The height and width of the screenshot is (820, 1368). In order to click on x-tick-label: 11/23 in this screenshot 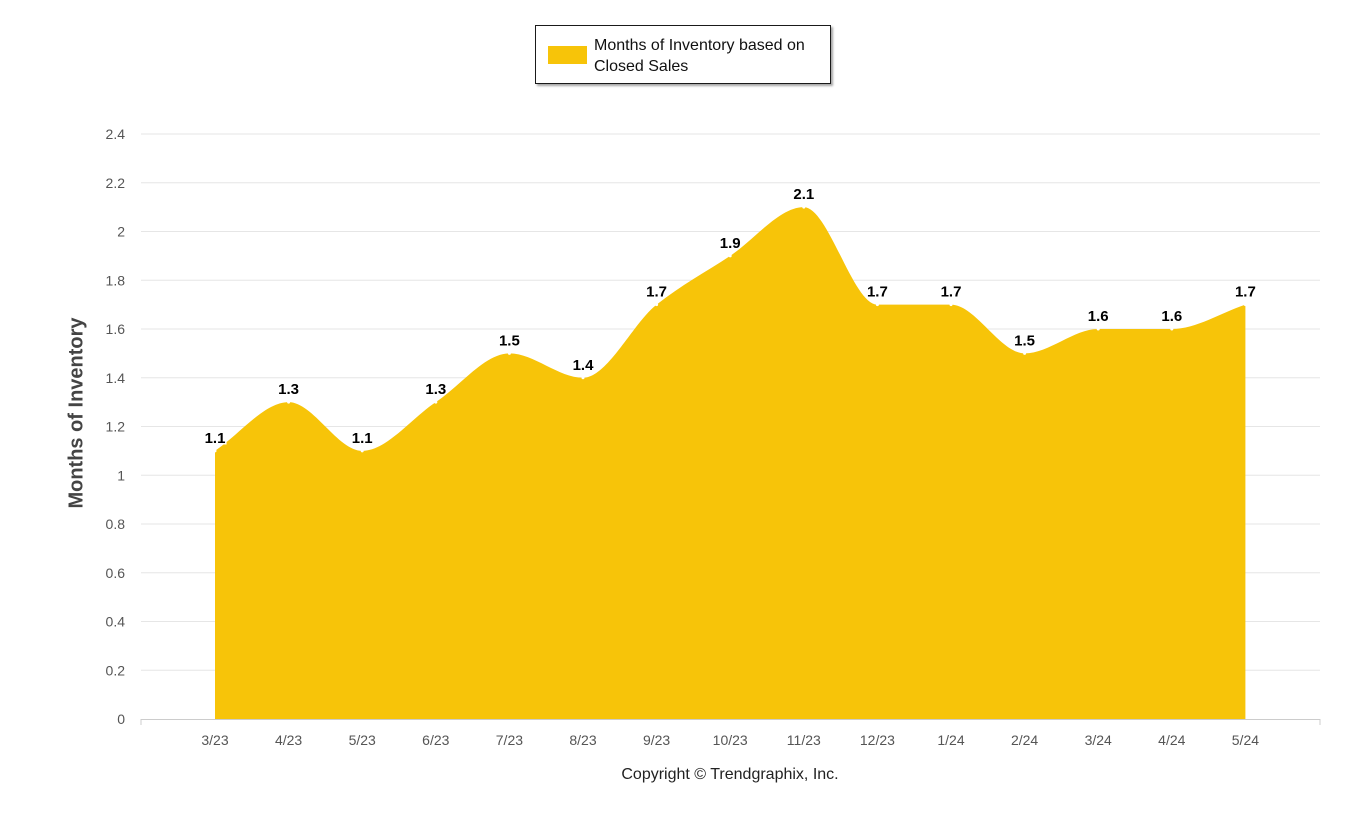, I will do `click(804, 740)`.